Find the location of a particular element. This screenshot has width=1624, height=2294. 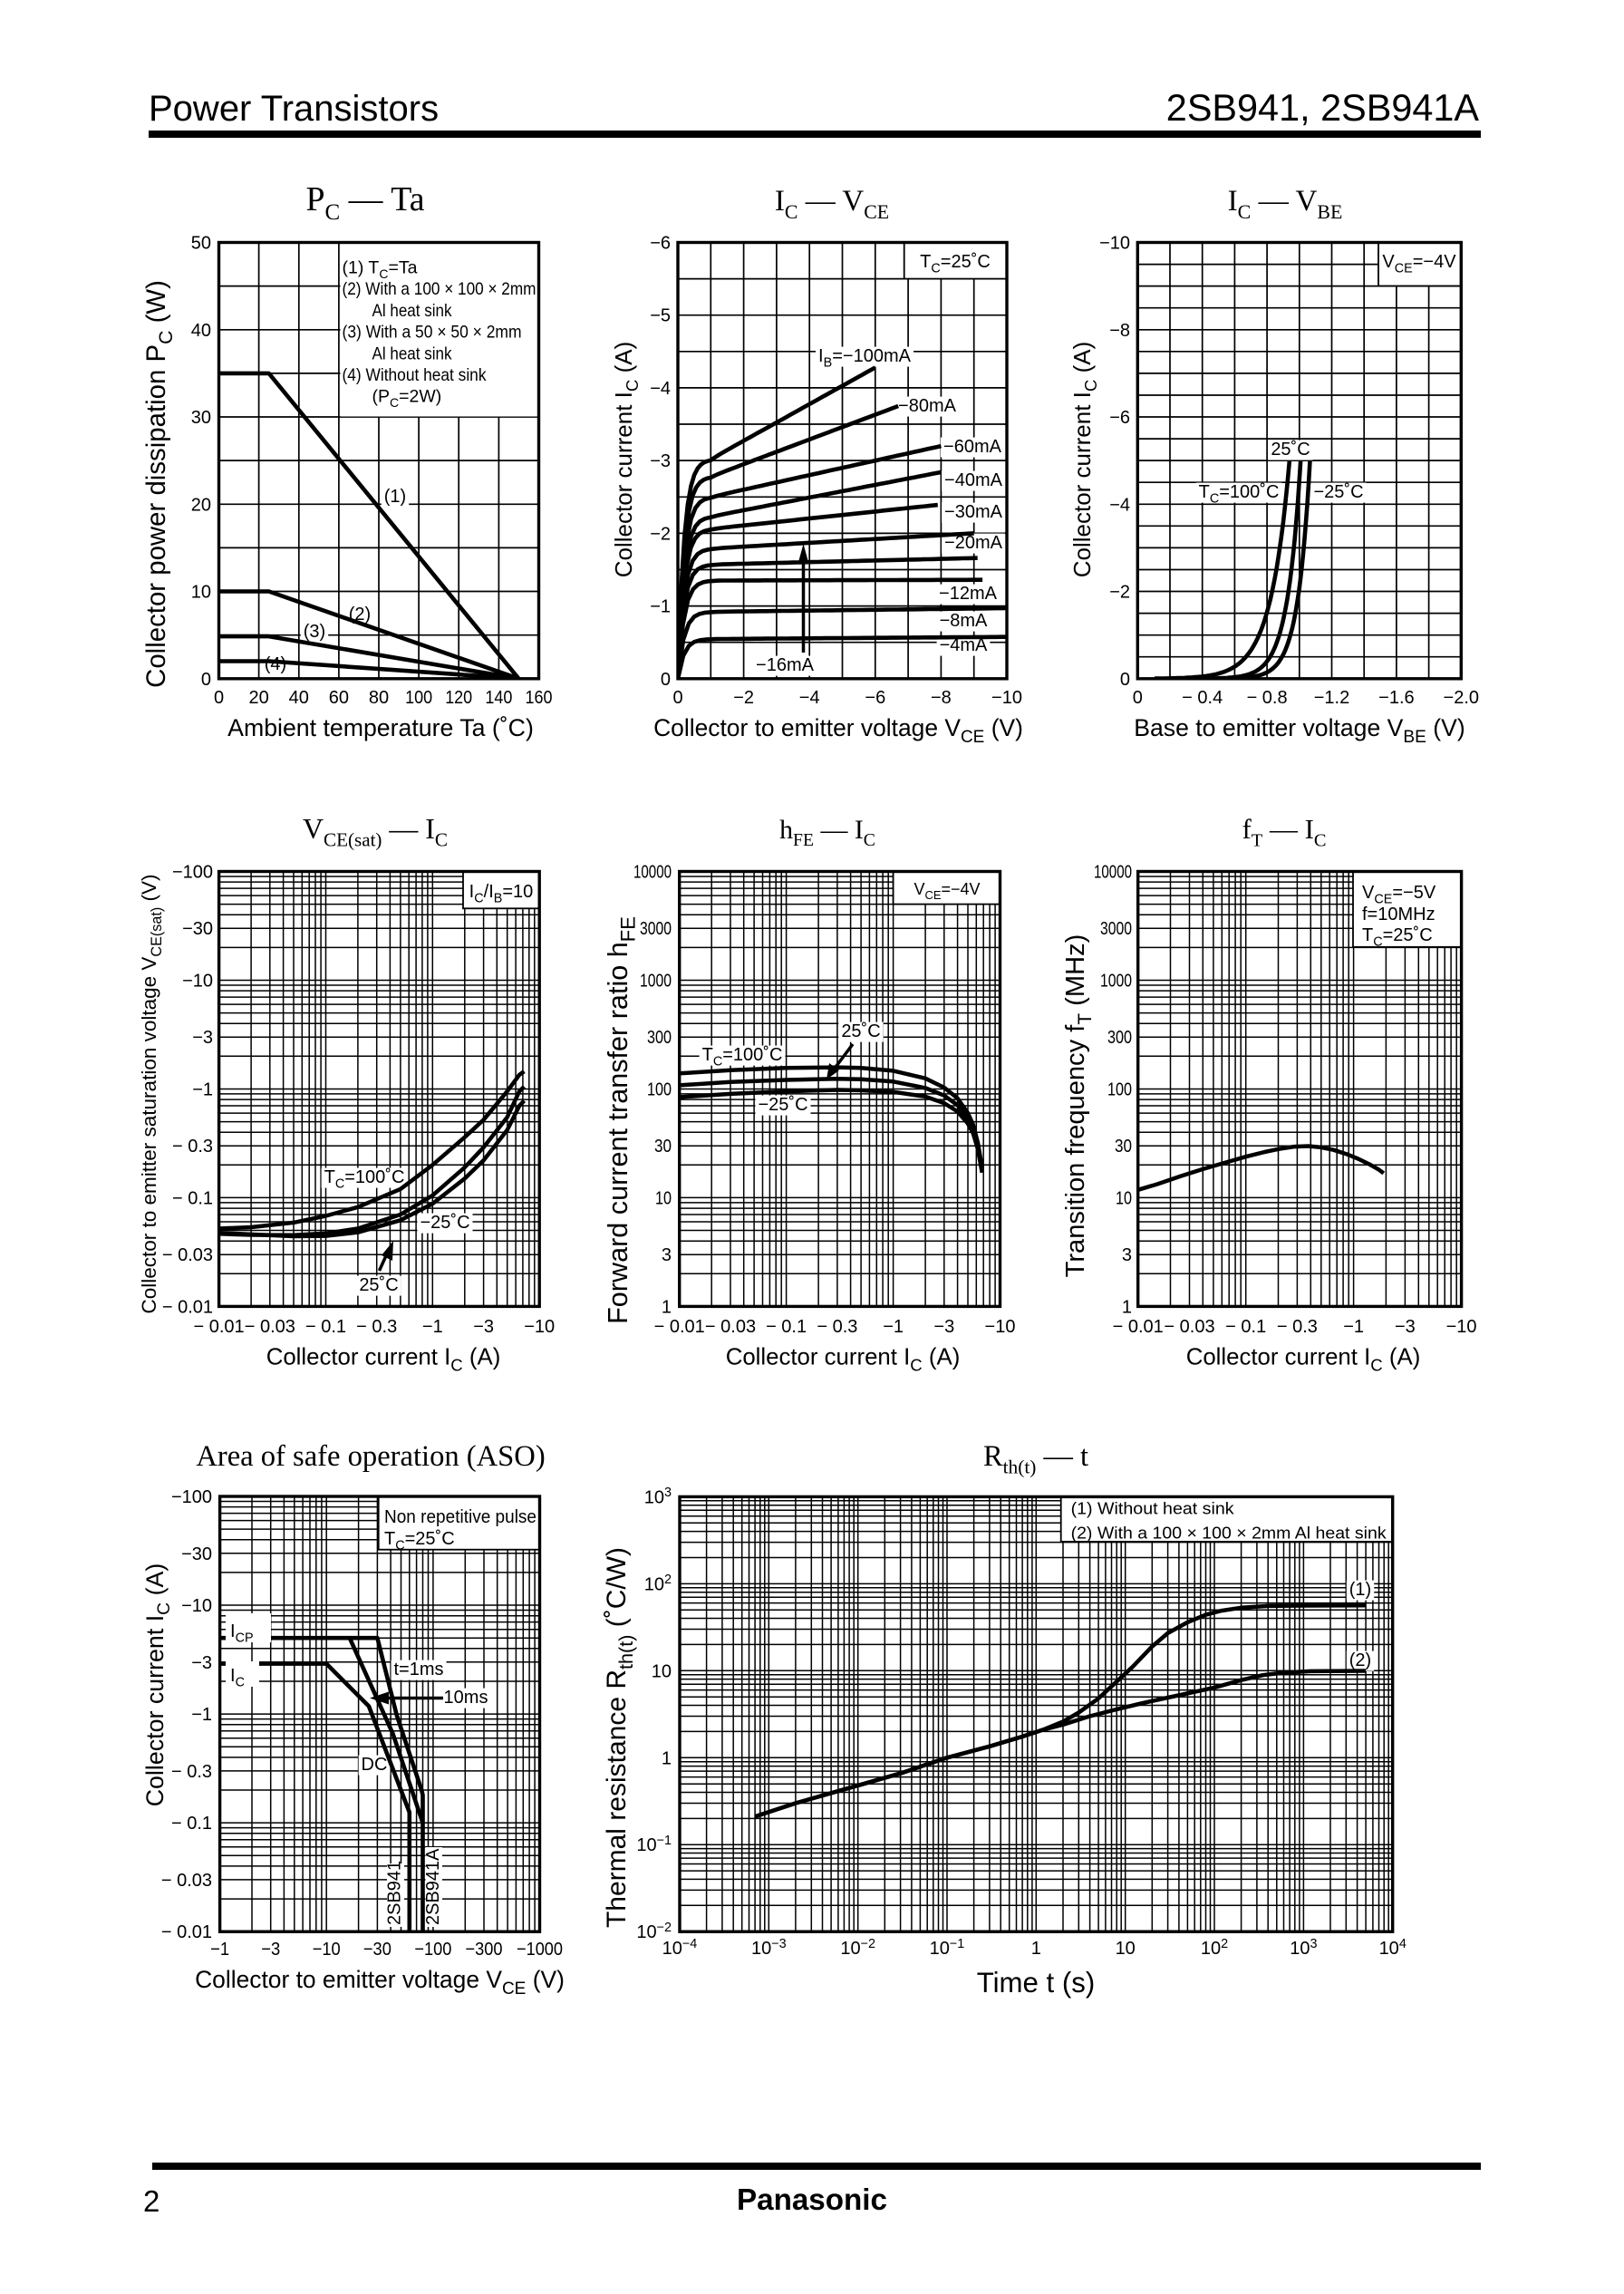

svg-text: −20mA is located at coordinates (973, 543).